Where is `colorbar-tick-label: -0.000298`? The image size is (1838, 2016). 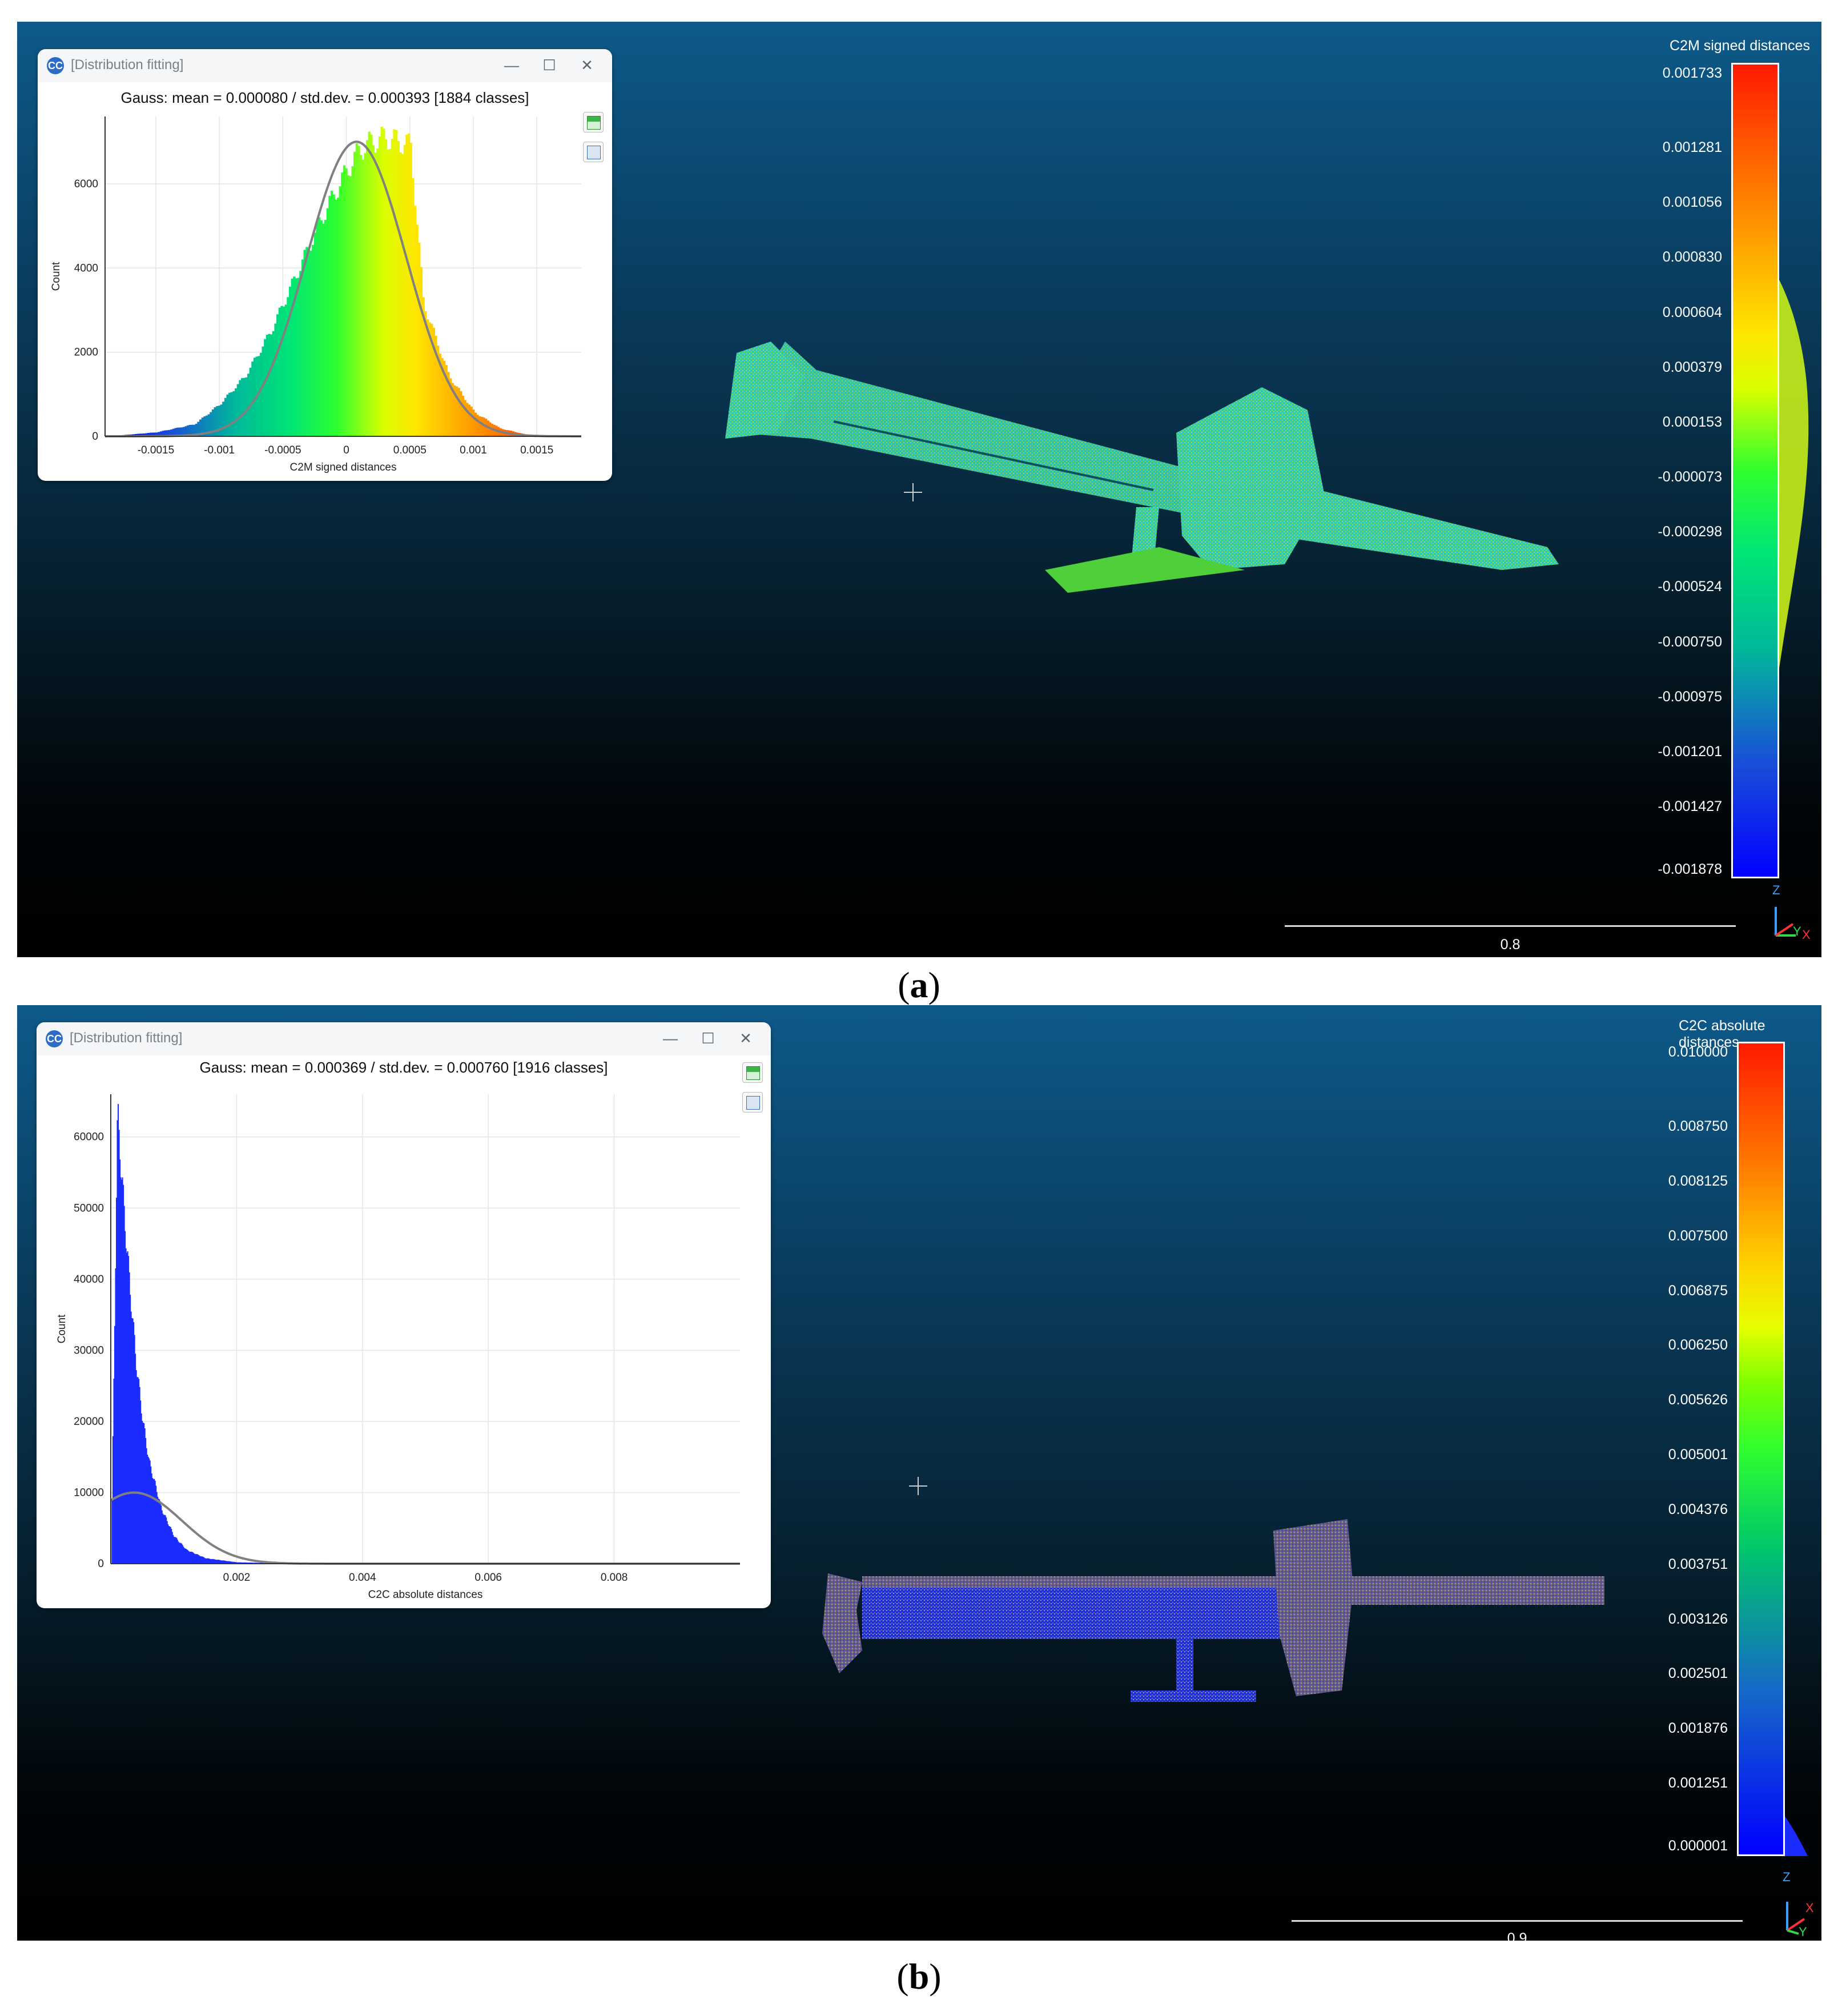 colorbar-tick-label: -0.000298 is located at coordinates (1690, 532).